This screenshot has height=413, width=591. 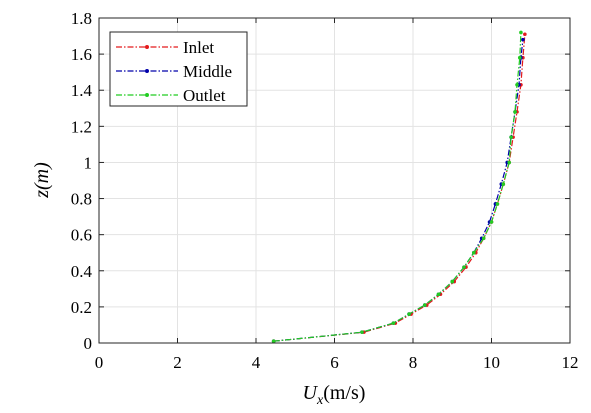 What do you see at coordinates (207, 71) in the screenshot?
I see `legend-label: Middle` at bounding box center [207, 71].